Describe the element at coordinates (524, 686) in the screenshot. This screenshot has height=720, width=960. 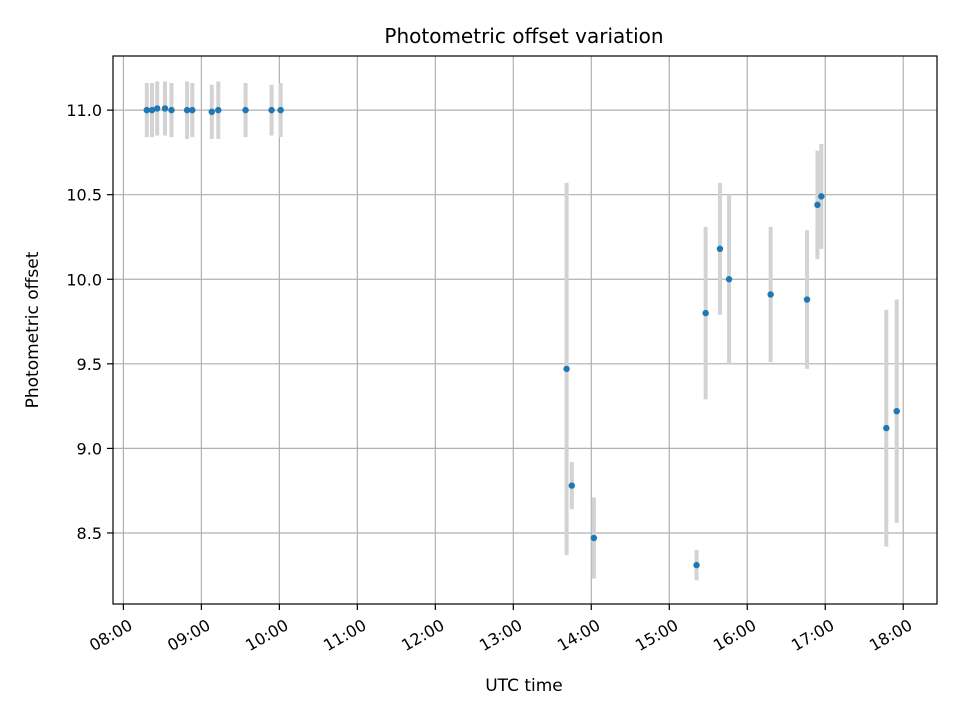
I see `x-axis-label: UTC time` at that location.